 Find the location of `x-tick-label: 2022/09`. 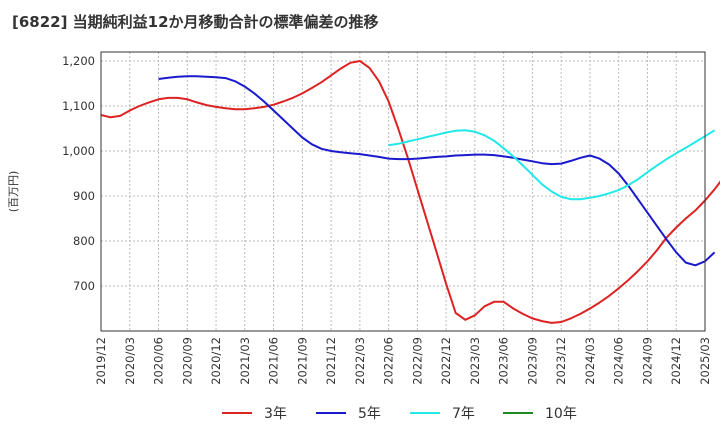

x-tick-label: 2022/09 is located at coordinates (417, 361).